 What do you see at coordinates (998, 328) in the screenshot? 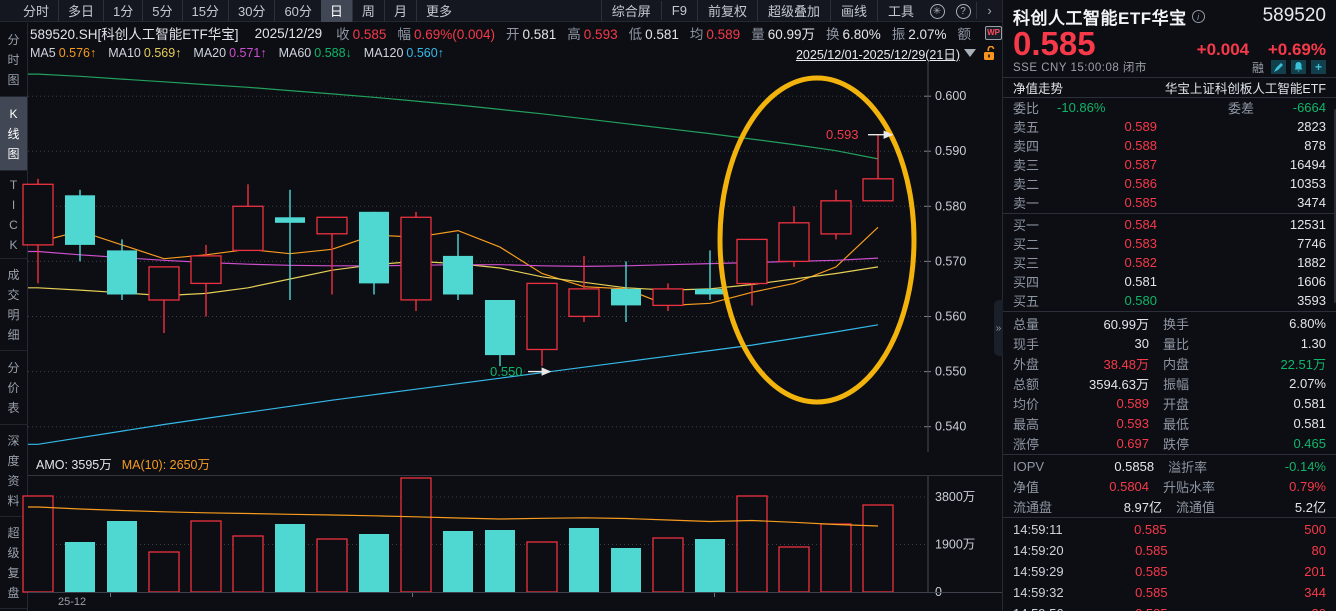
I see `panel-collapse-handle: »` at bounding box center [998, 328].